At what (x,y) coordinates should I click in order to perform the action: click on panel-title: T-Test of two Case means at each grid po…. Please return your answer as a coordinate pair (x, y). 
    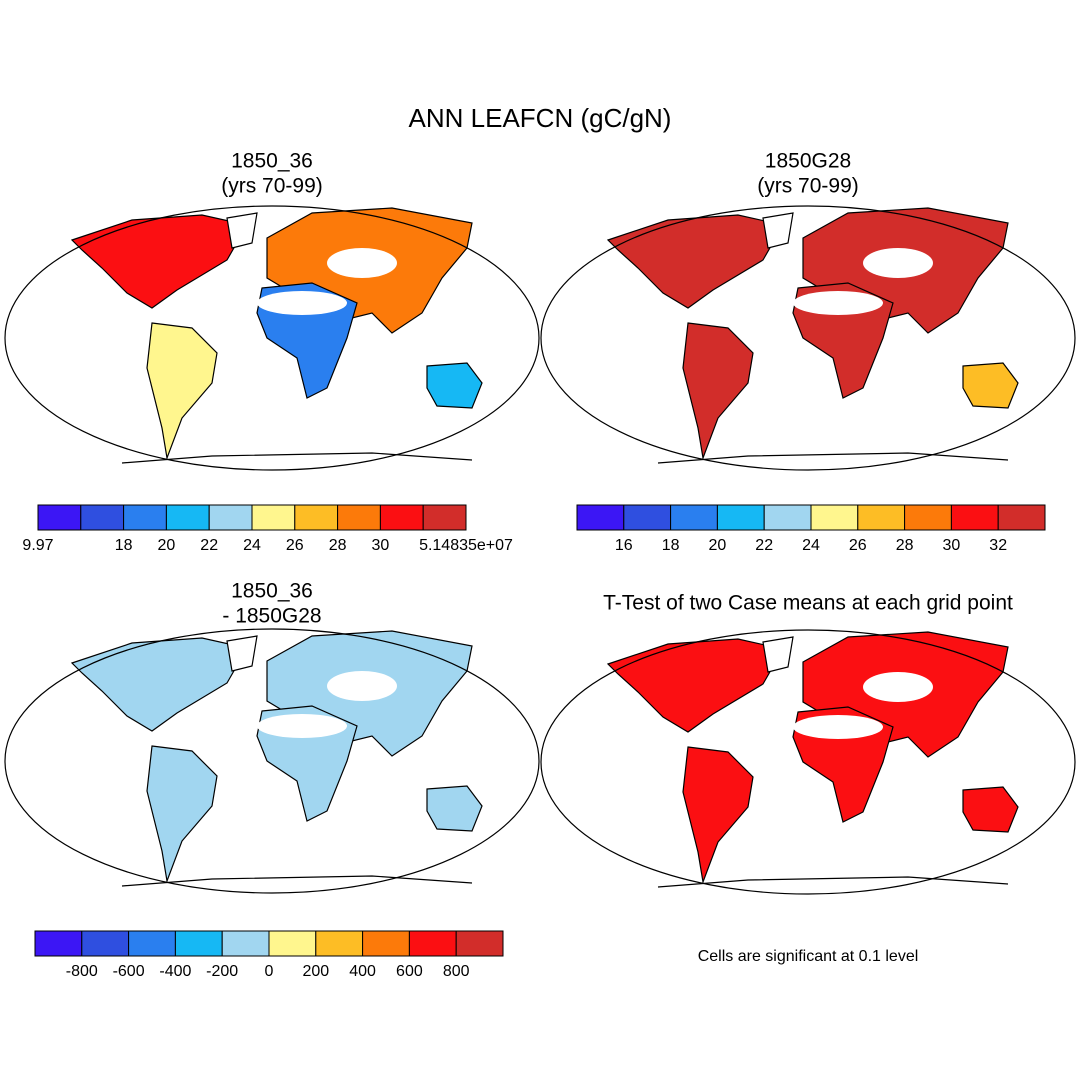
    Looking at the image, I should click on (808, 603).